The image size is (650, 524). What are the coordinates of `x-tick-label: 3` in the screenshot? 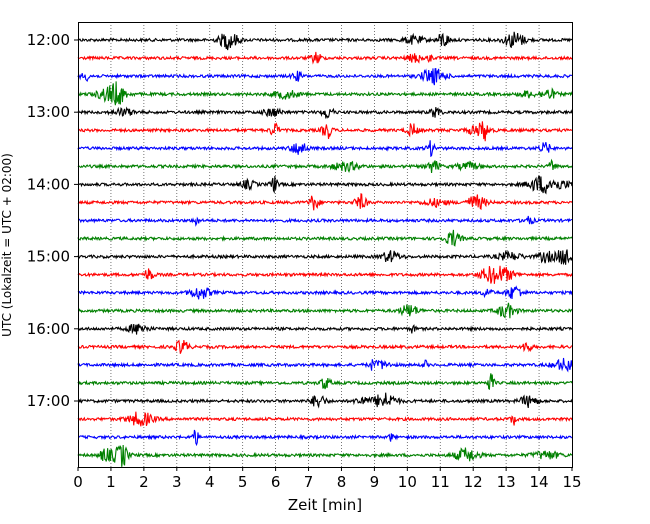 It's located at (177, 482).